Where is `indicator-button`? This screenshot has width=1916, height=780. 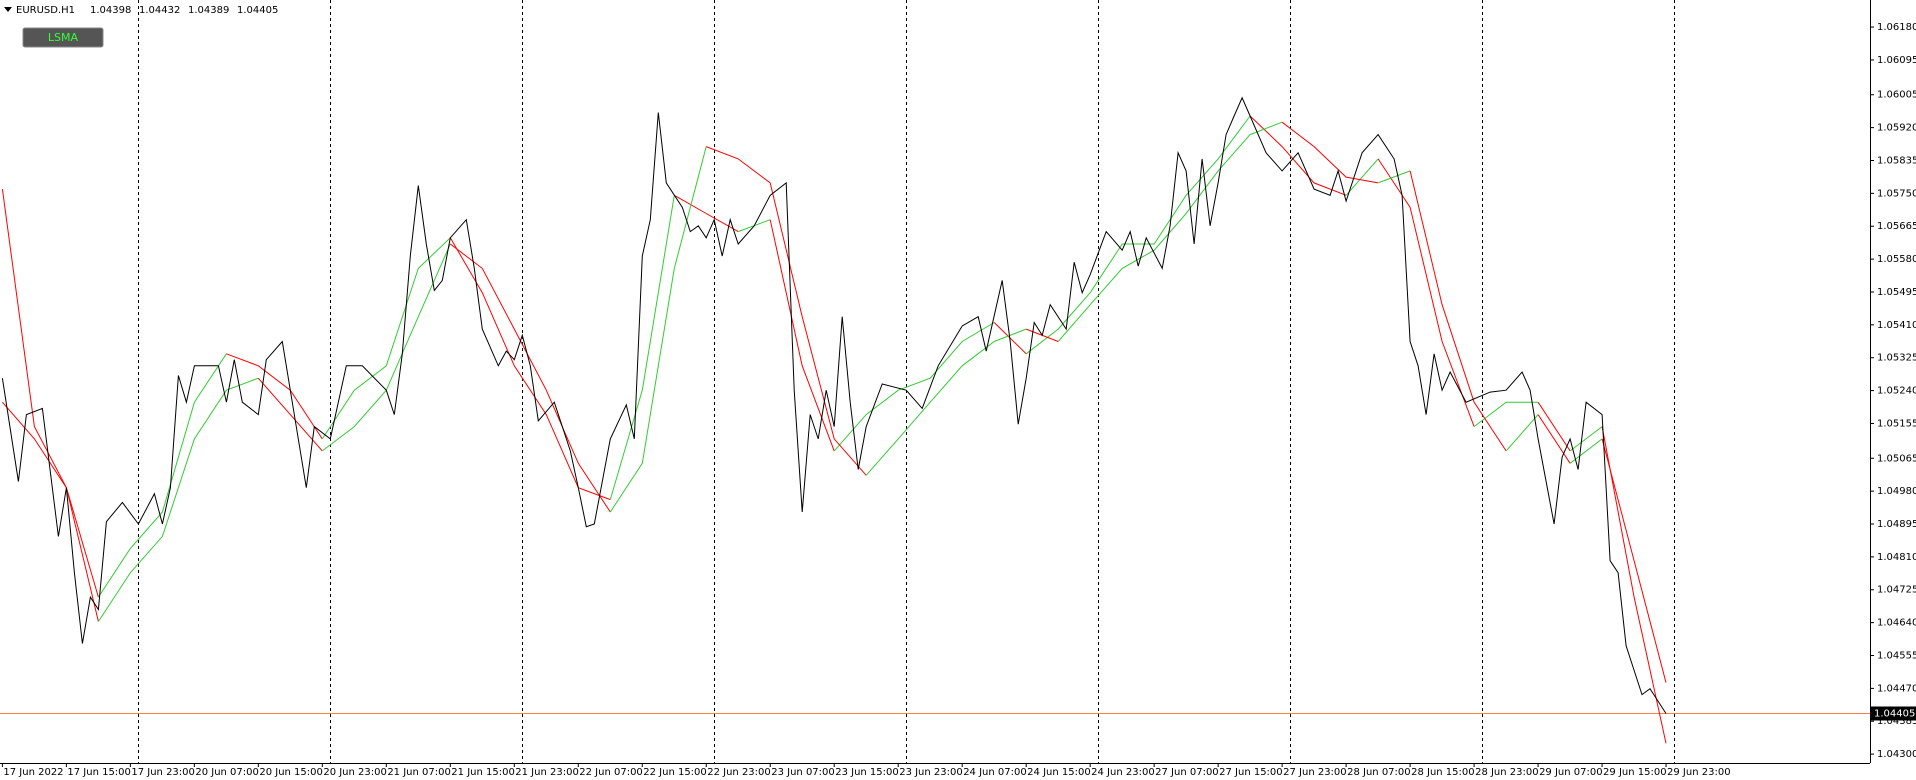 indicator-button is located at coordinates (63, 37).